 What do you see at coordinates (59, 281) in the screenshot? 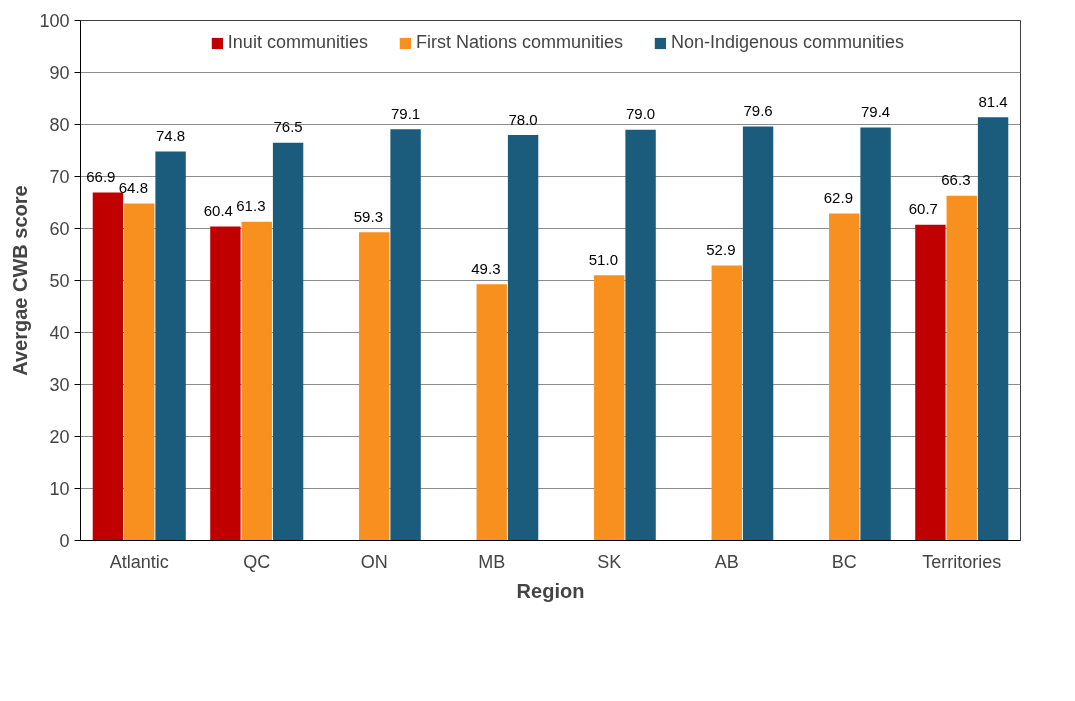
I see `y-tick-label: 50` at bounding box center [59, 281].